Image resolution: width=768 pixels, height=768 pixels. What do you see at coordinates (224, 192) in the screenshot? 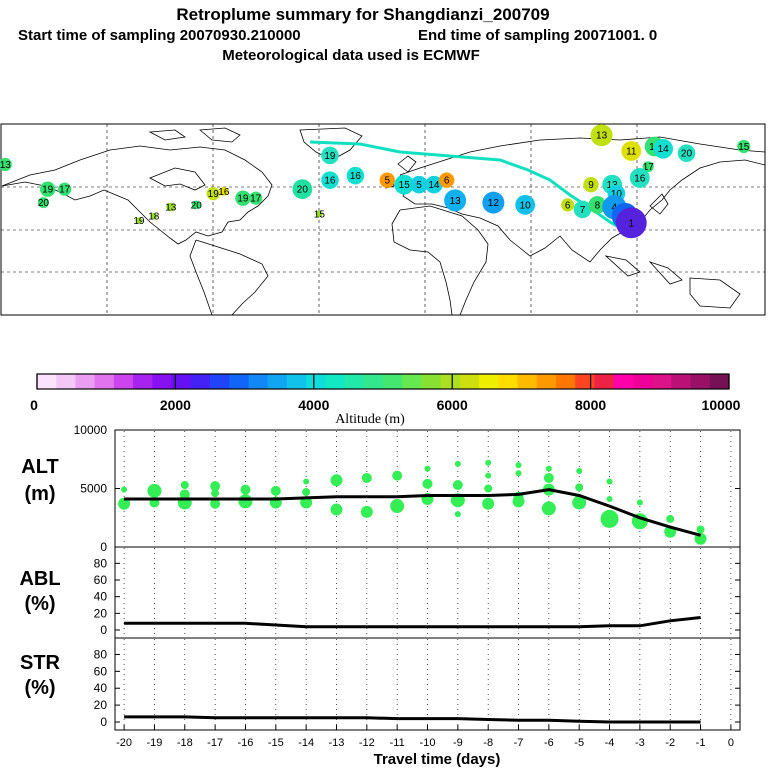
I see `map-marker-label-9: 16` at bounding box center [224, 192].